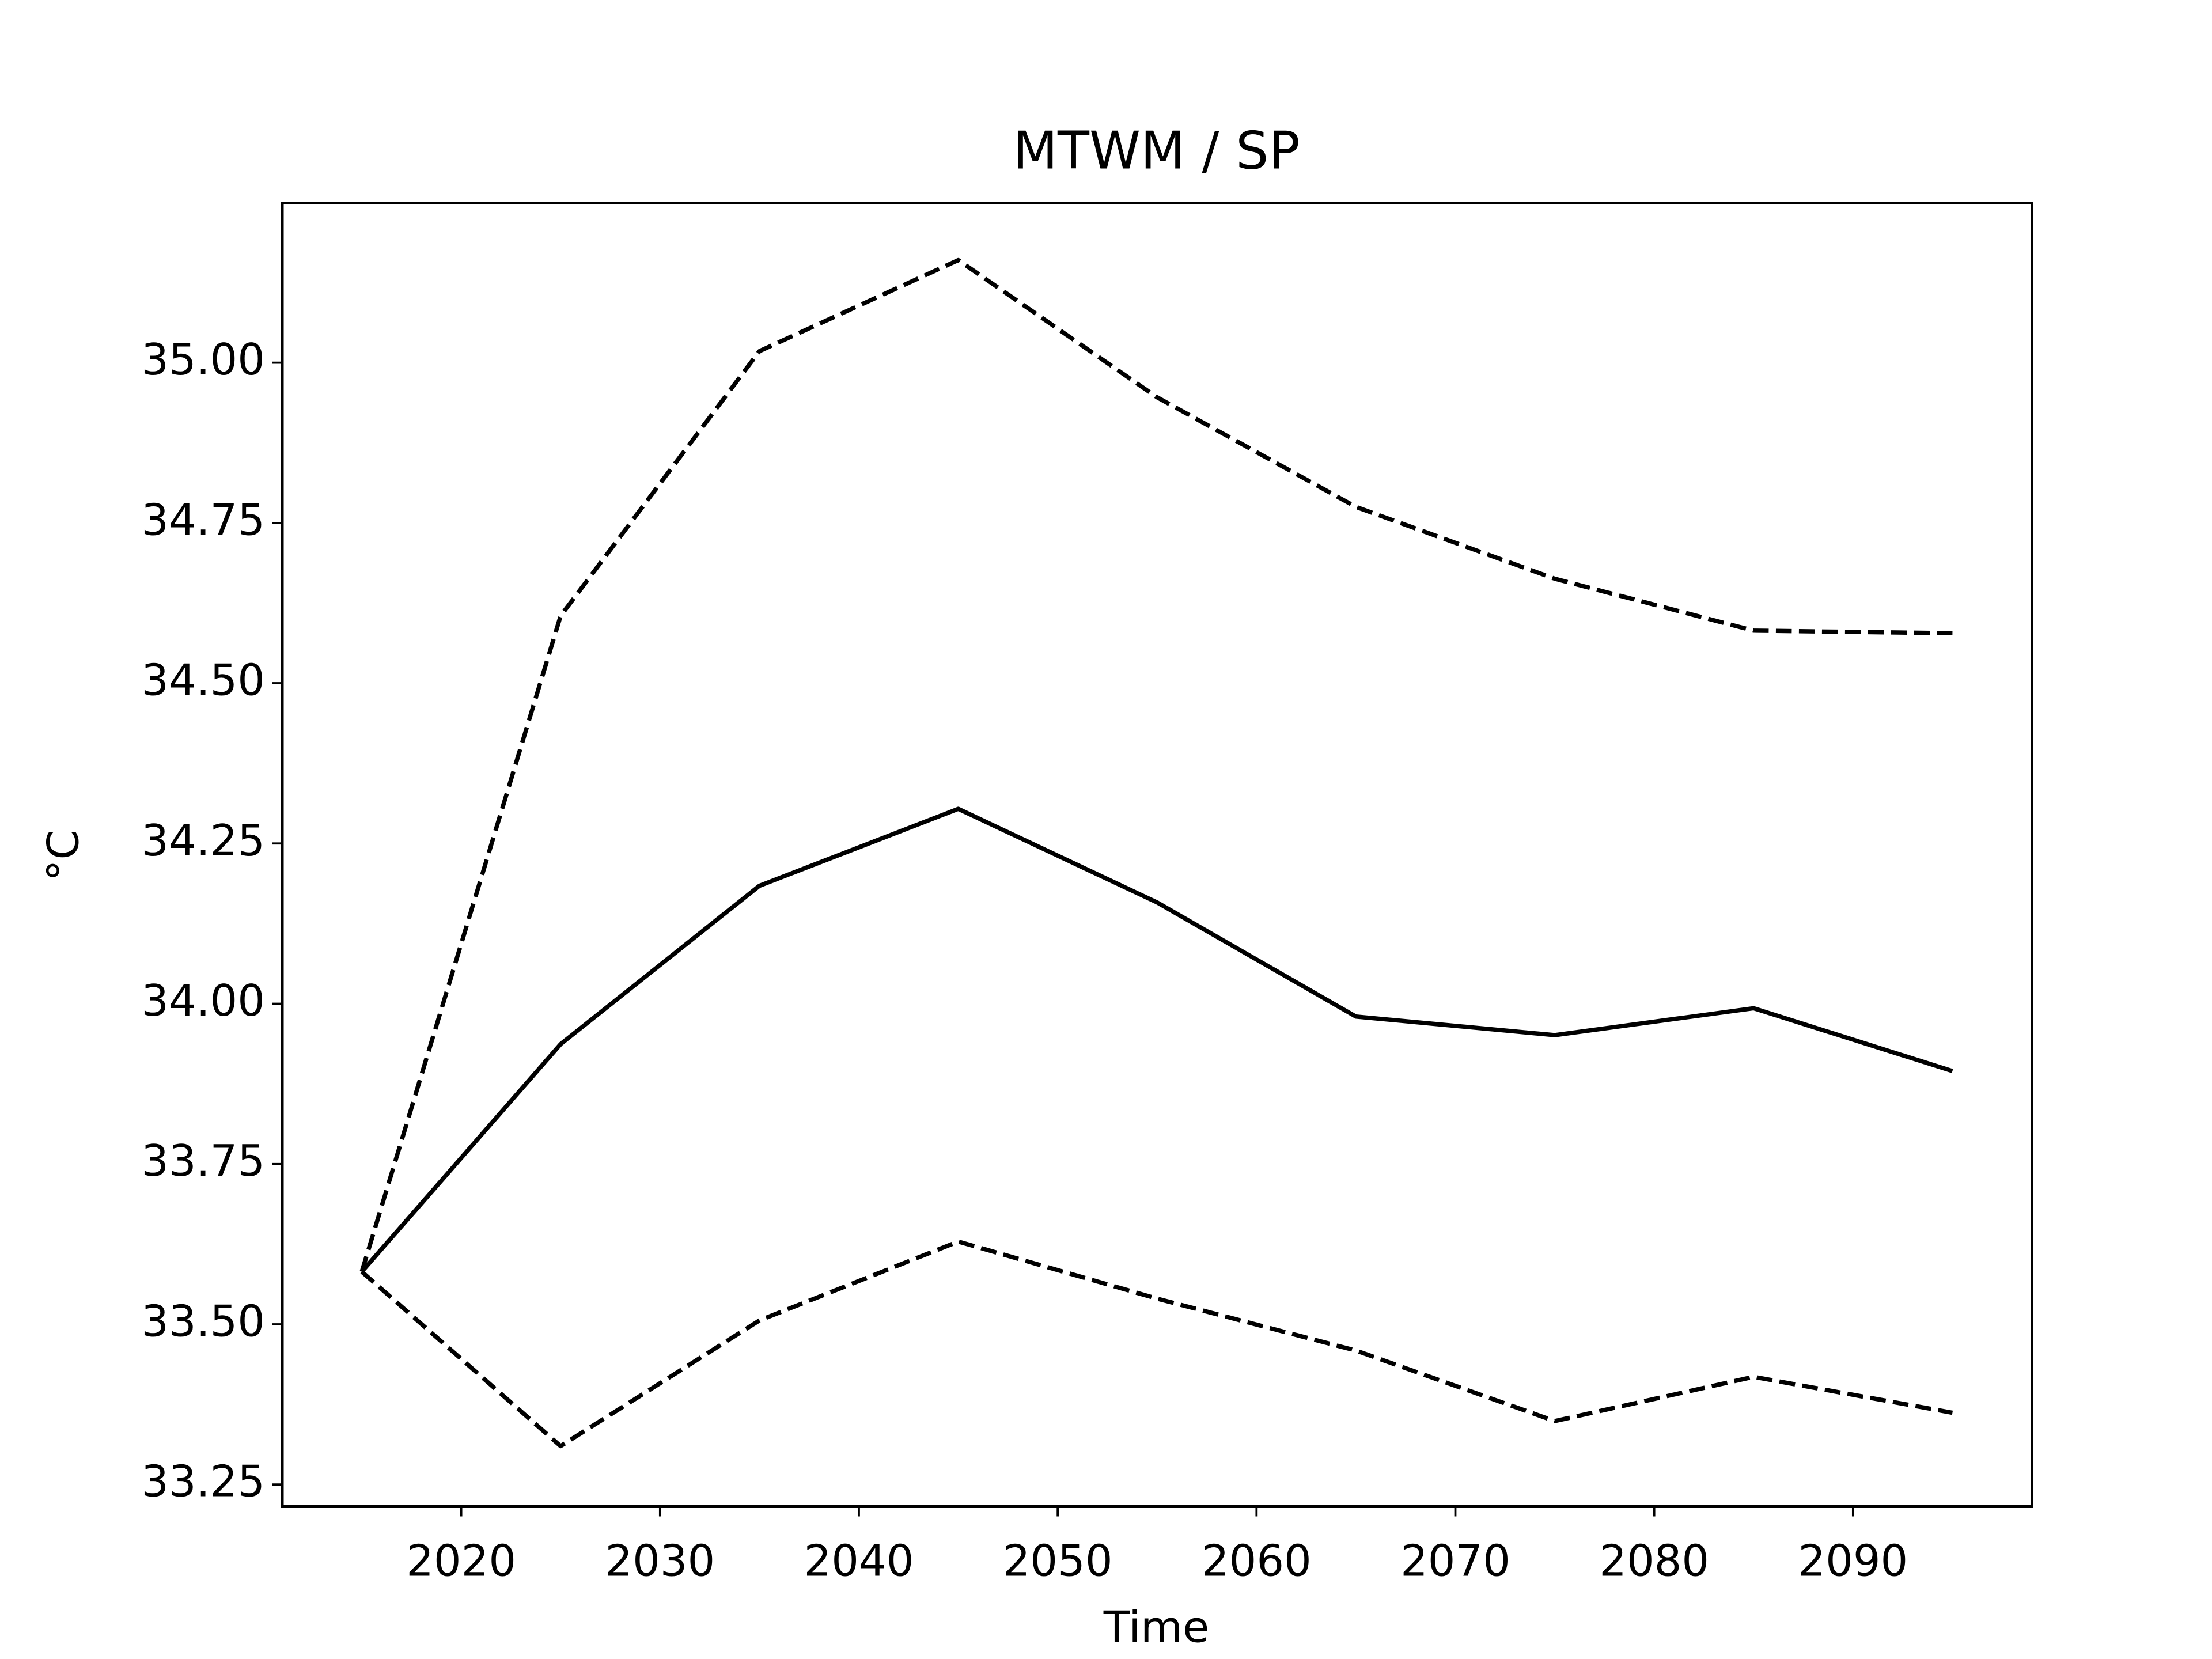  What do you see at coordinates (203, 359) in the screenshot?
I see `y-tick-label: 35.00` at bounding box center [203, 359].